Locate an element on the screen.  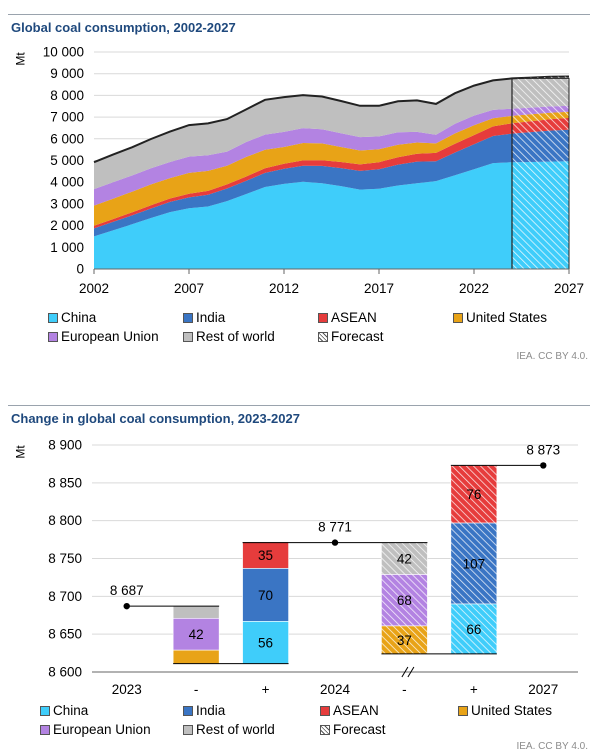
y-tick-label: 8 900 is located at coordinates (65, 445).